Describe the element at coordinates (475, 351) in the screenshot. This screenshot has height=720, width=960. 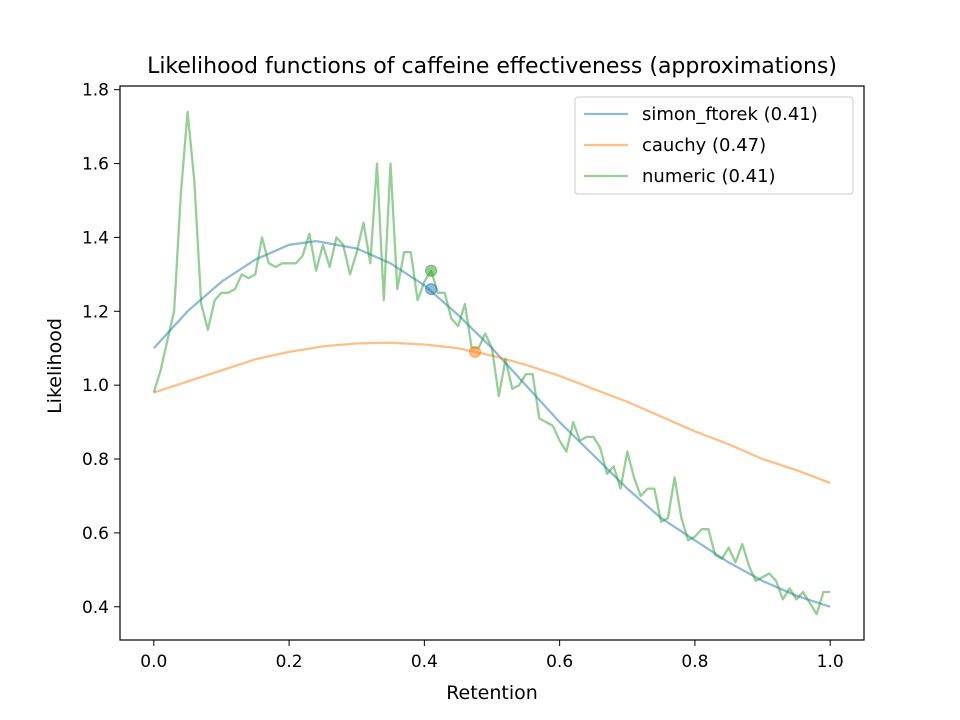
I see `series-marker-cauchy` at that location.